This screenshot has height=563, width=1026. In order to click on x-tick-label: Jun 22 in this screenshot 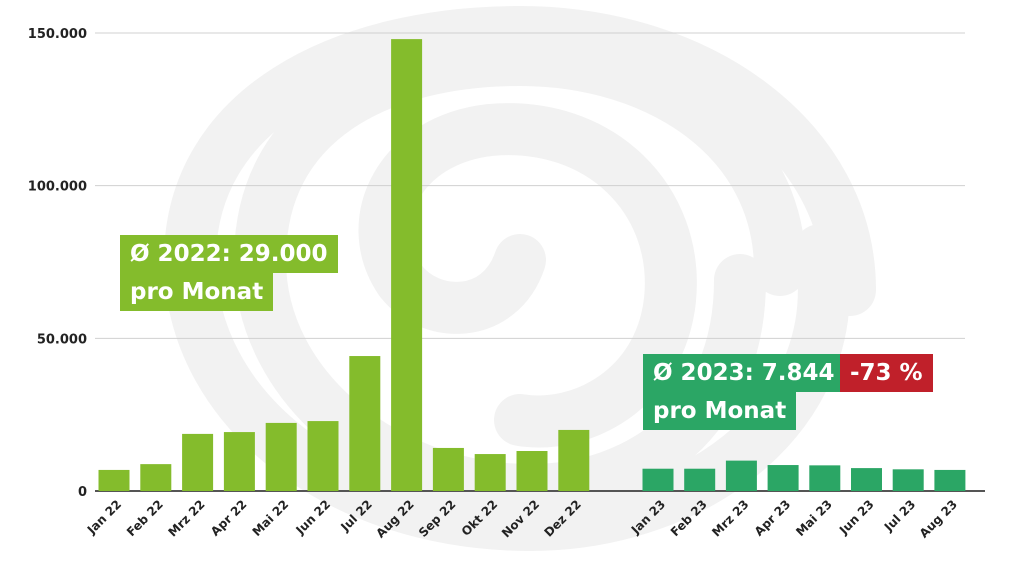, I will do `click(313, 517)`.